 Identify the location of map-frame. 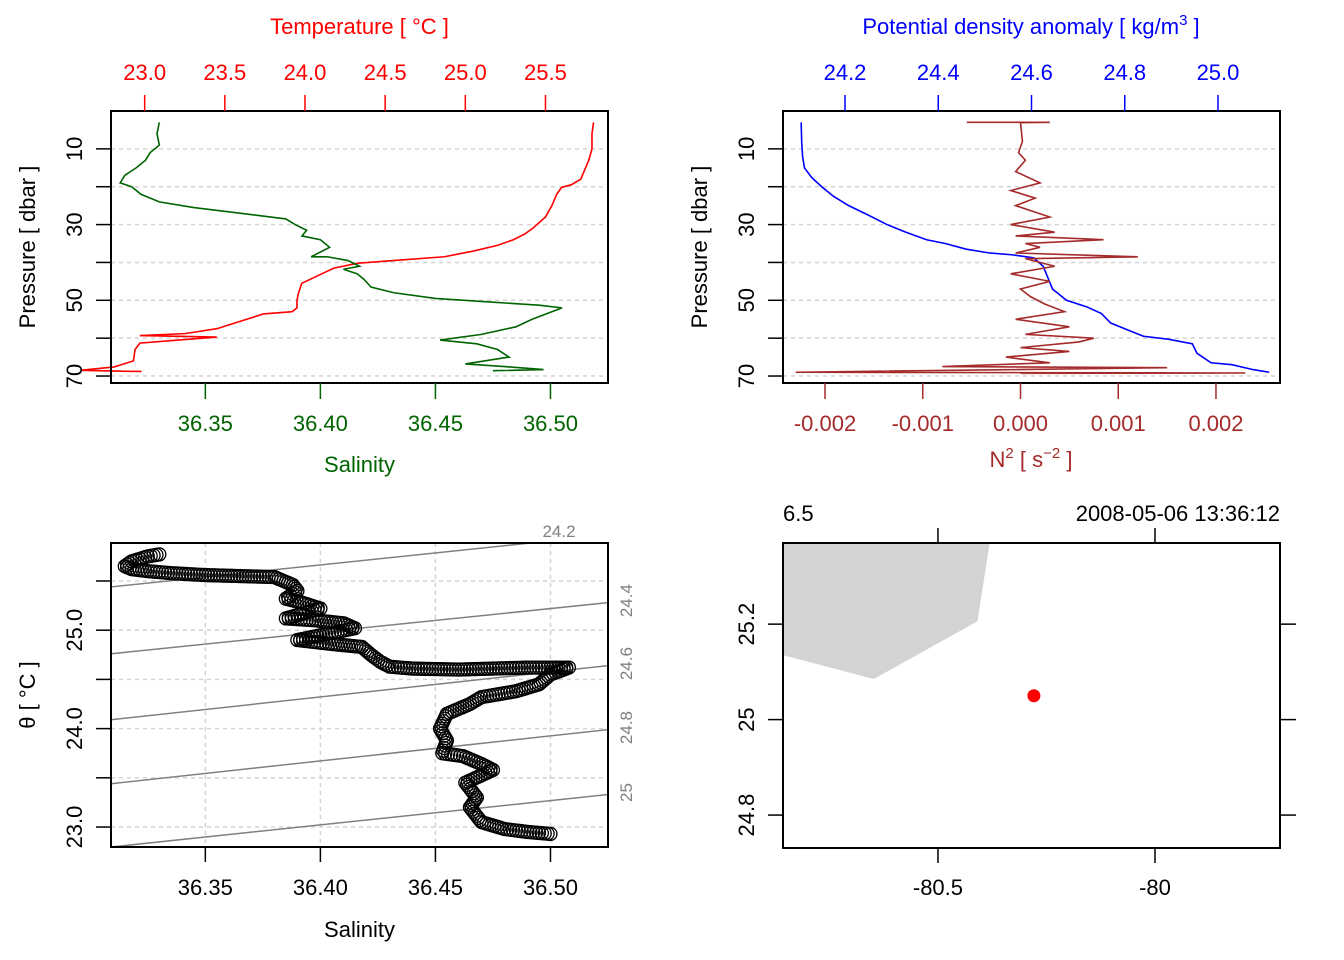
(1031, 695).